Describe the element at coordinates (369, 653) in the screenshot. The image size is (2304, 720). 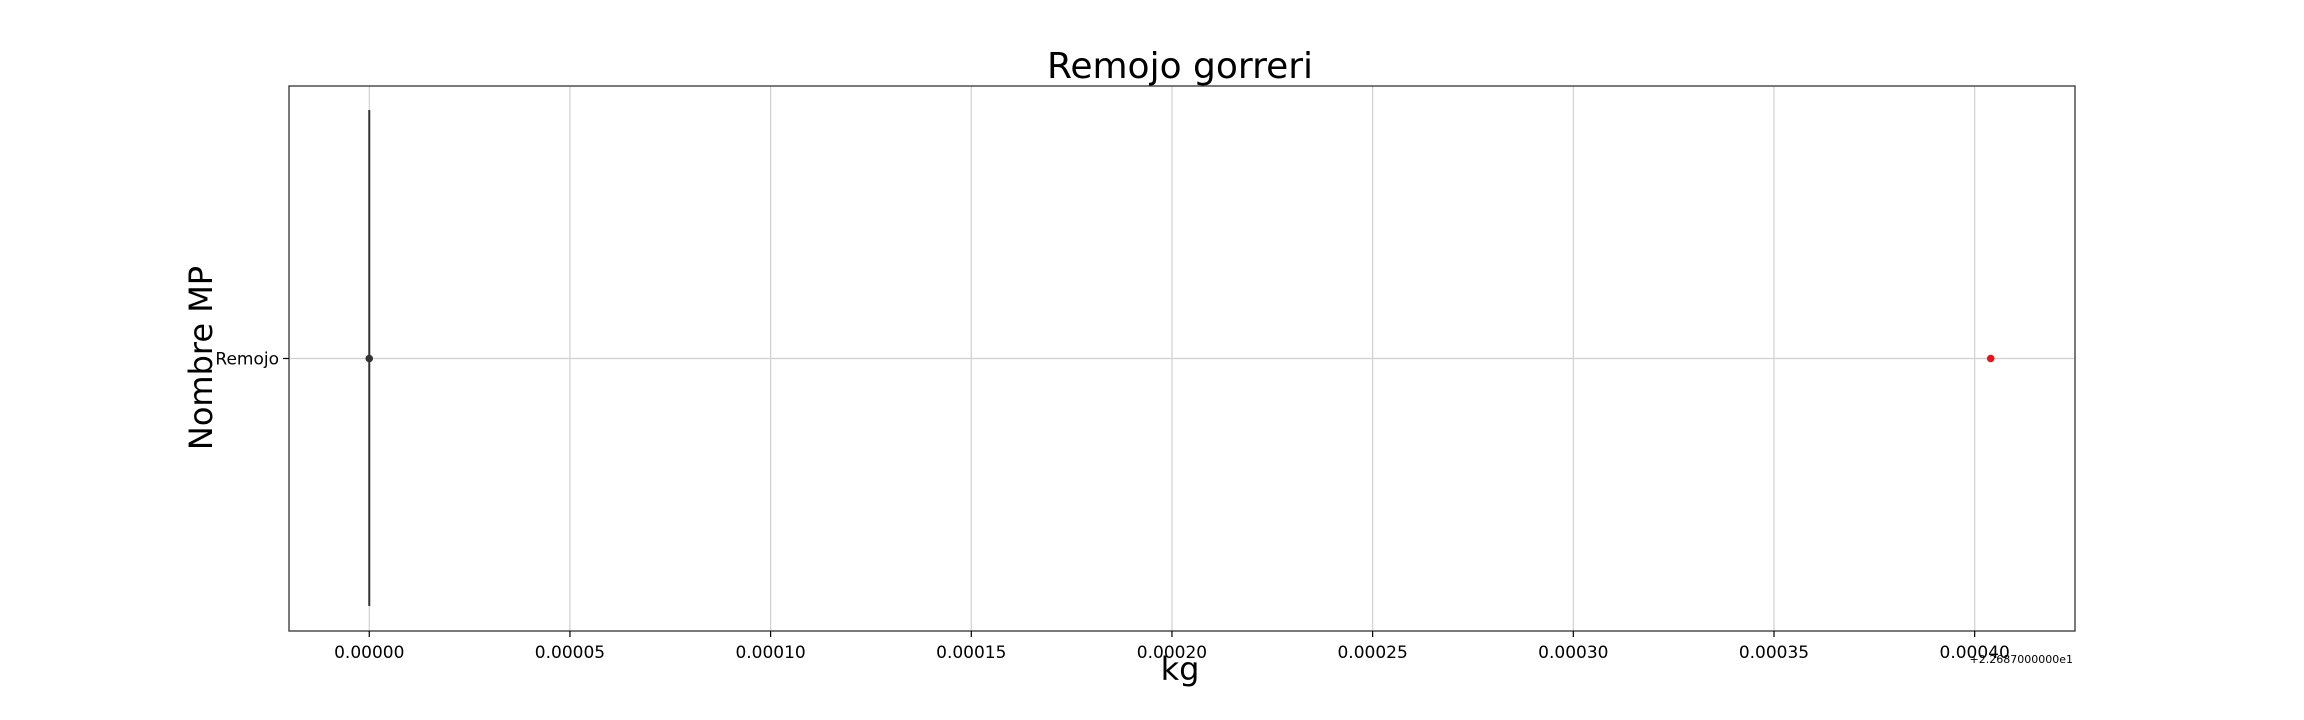
I see `x-tick-label: 0.00000` at that location.